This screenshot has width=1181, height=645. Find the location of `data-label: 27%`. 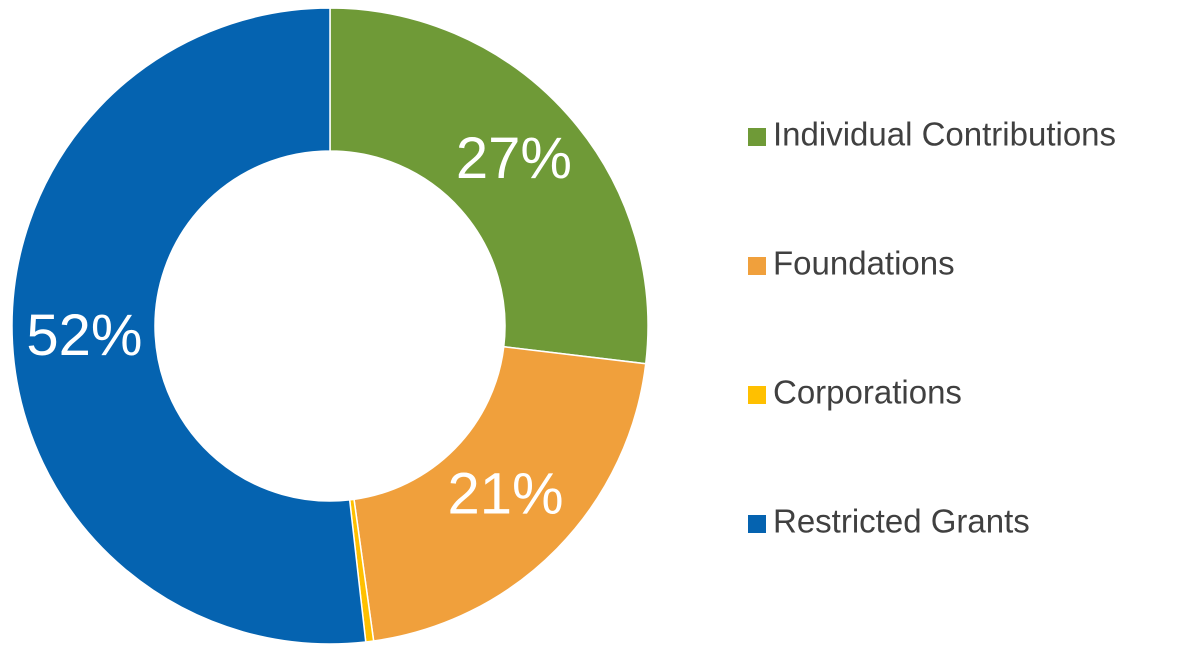

data-label: 27% is located at coordinates (514, 158).